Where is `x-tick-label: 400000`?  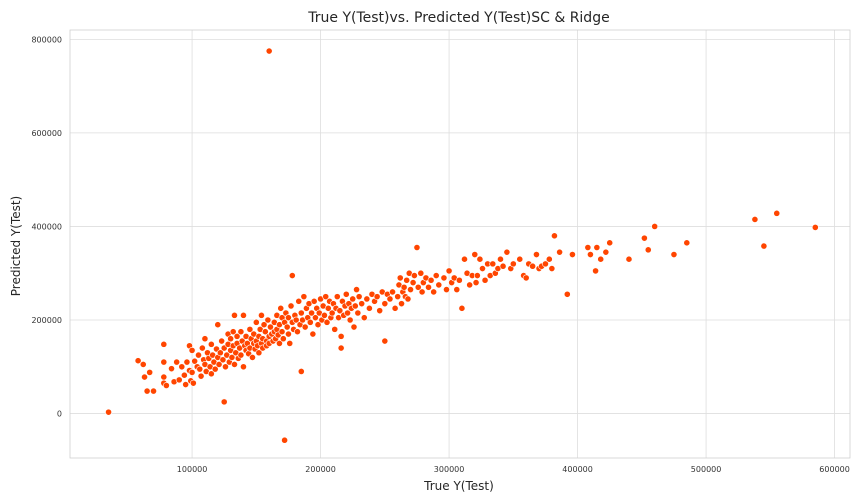
x-tick-label: 400000 is located at coordinates (577, 469).